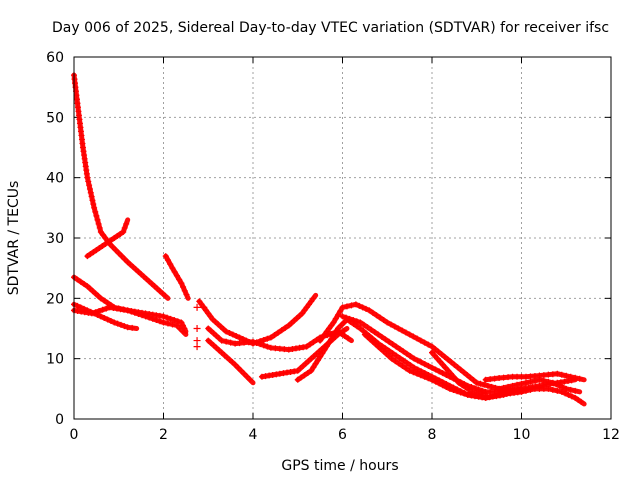 This screenshot has width=640, height=480. Describe the element at coordinates (163, 435) in the screenshot. I see `x-tick-label-1: 2` at that location.